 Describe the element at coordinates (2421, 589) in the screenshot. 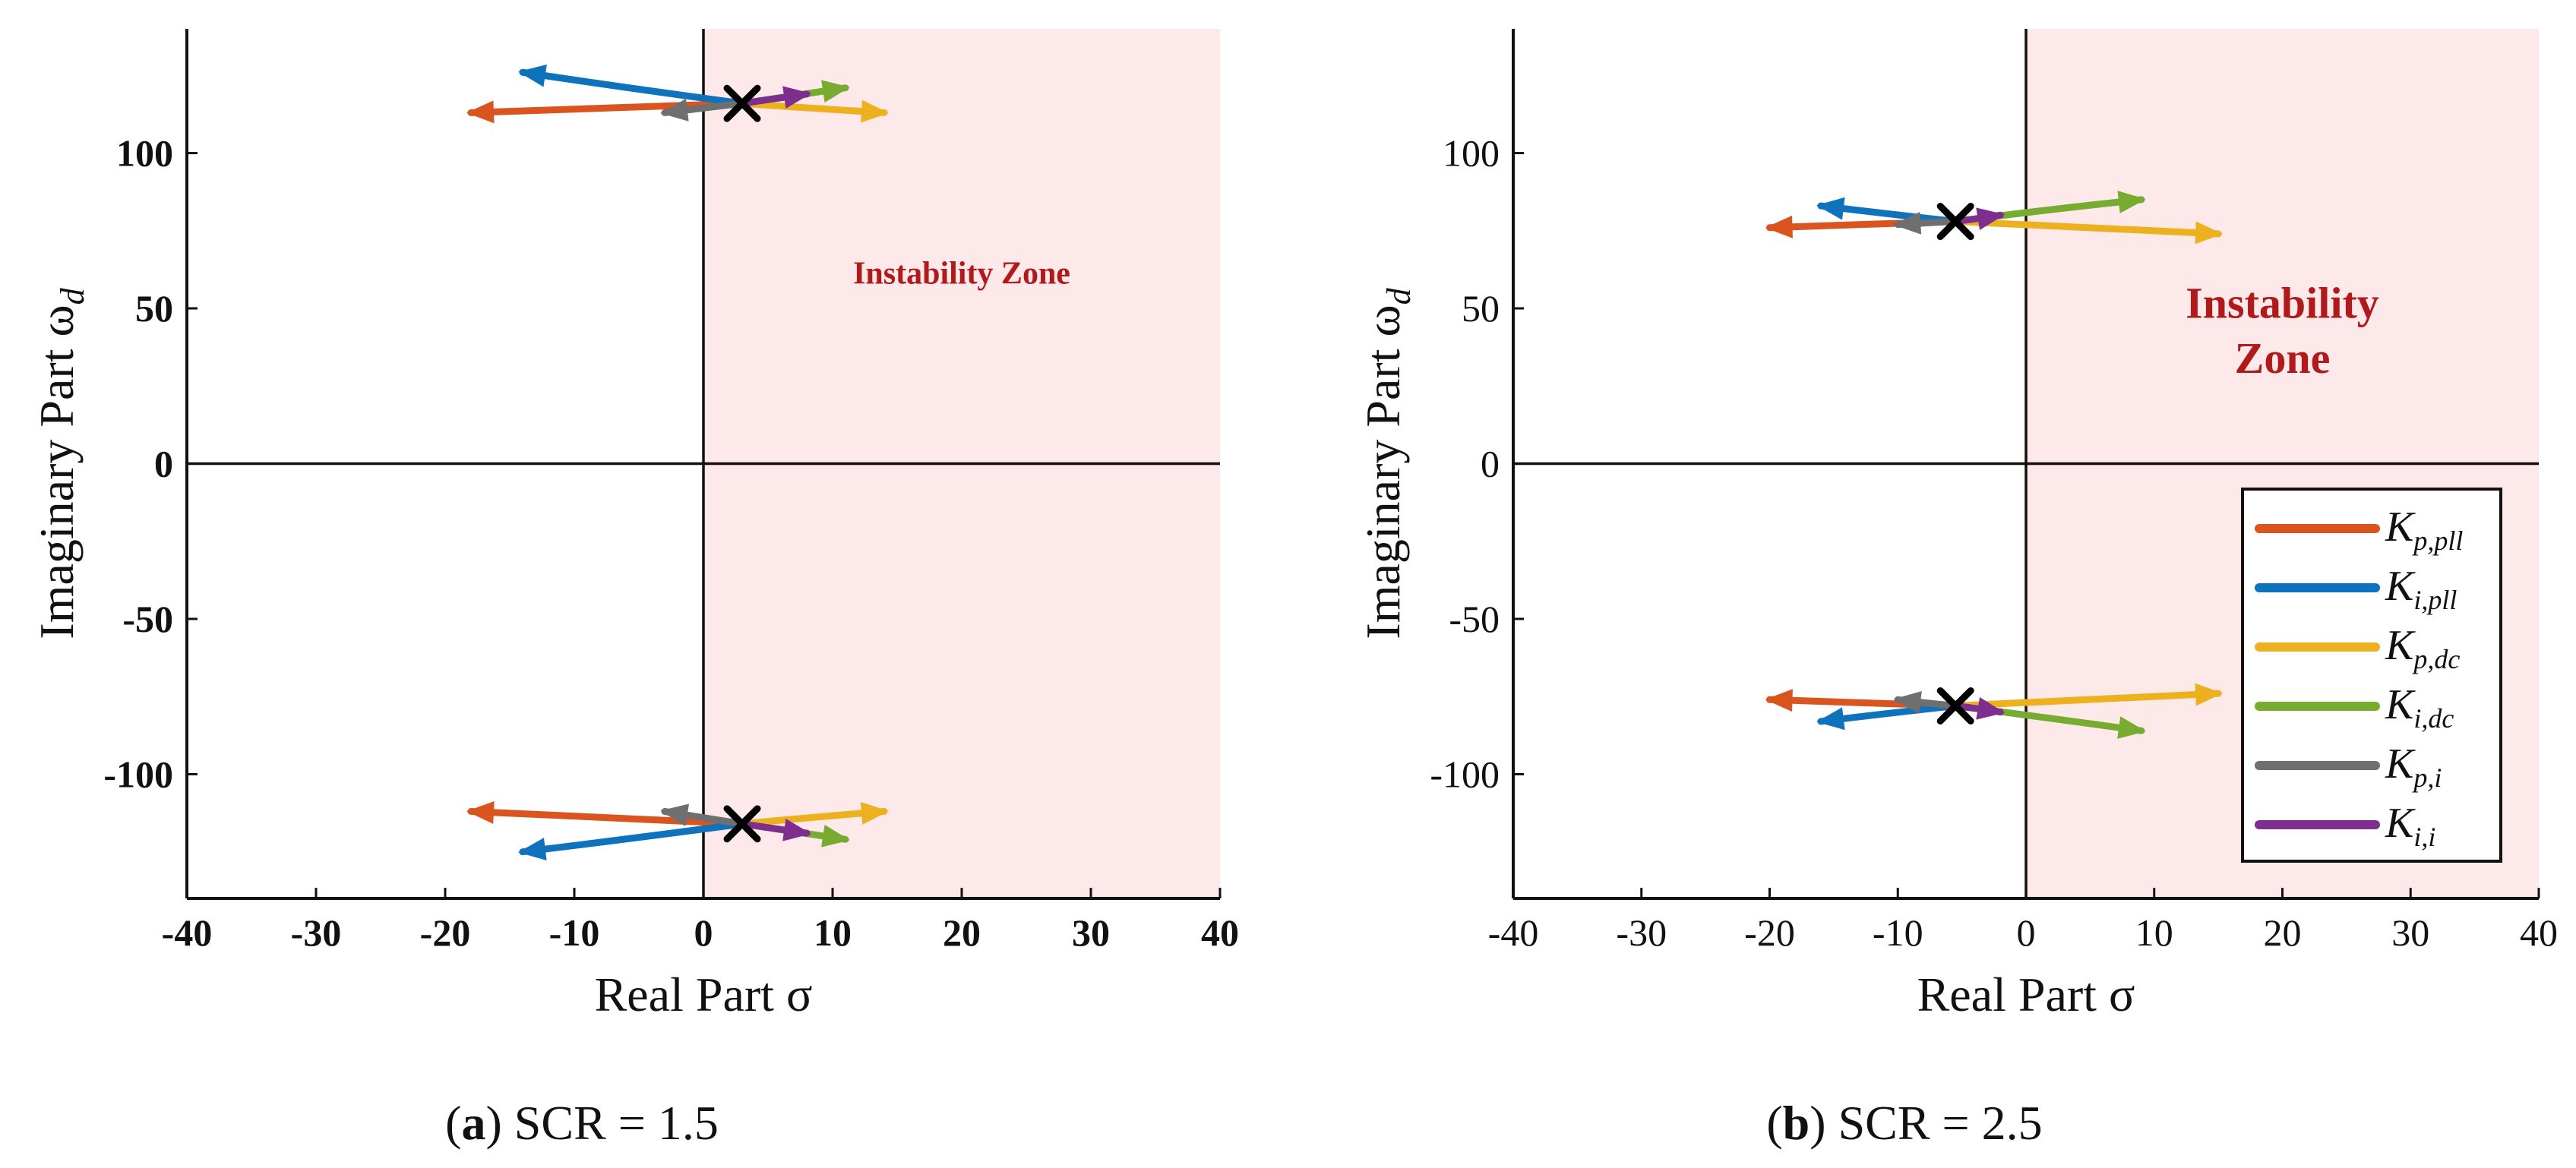

I see `legend-label-Ki_pll: Ki,pll` at that location.